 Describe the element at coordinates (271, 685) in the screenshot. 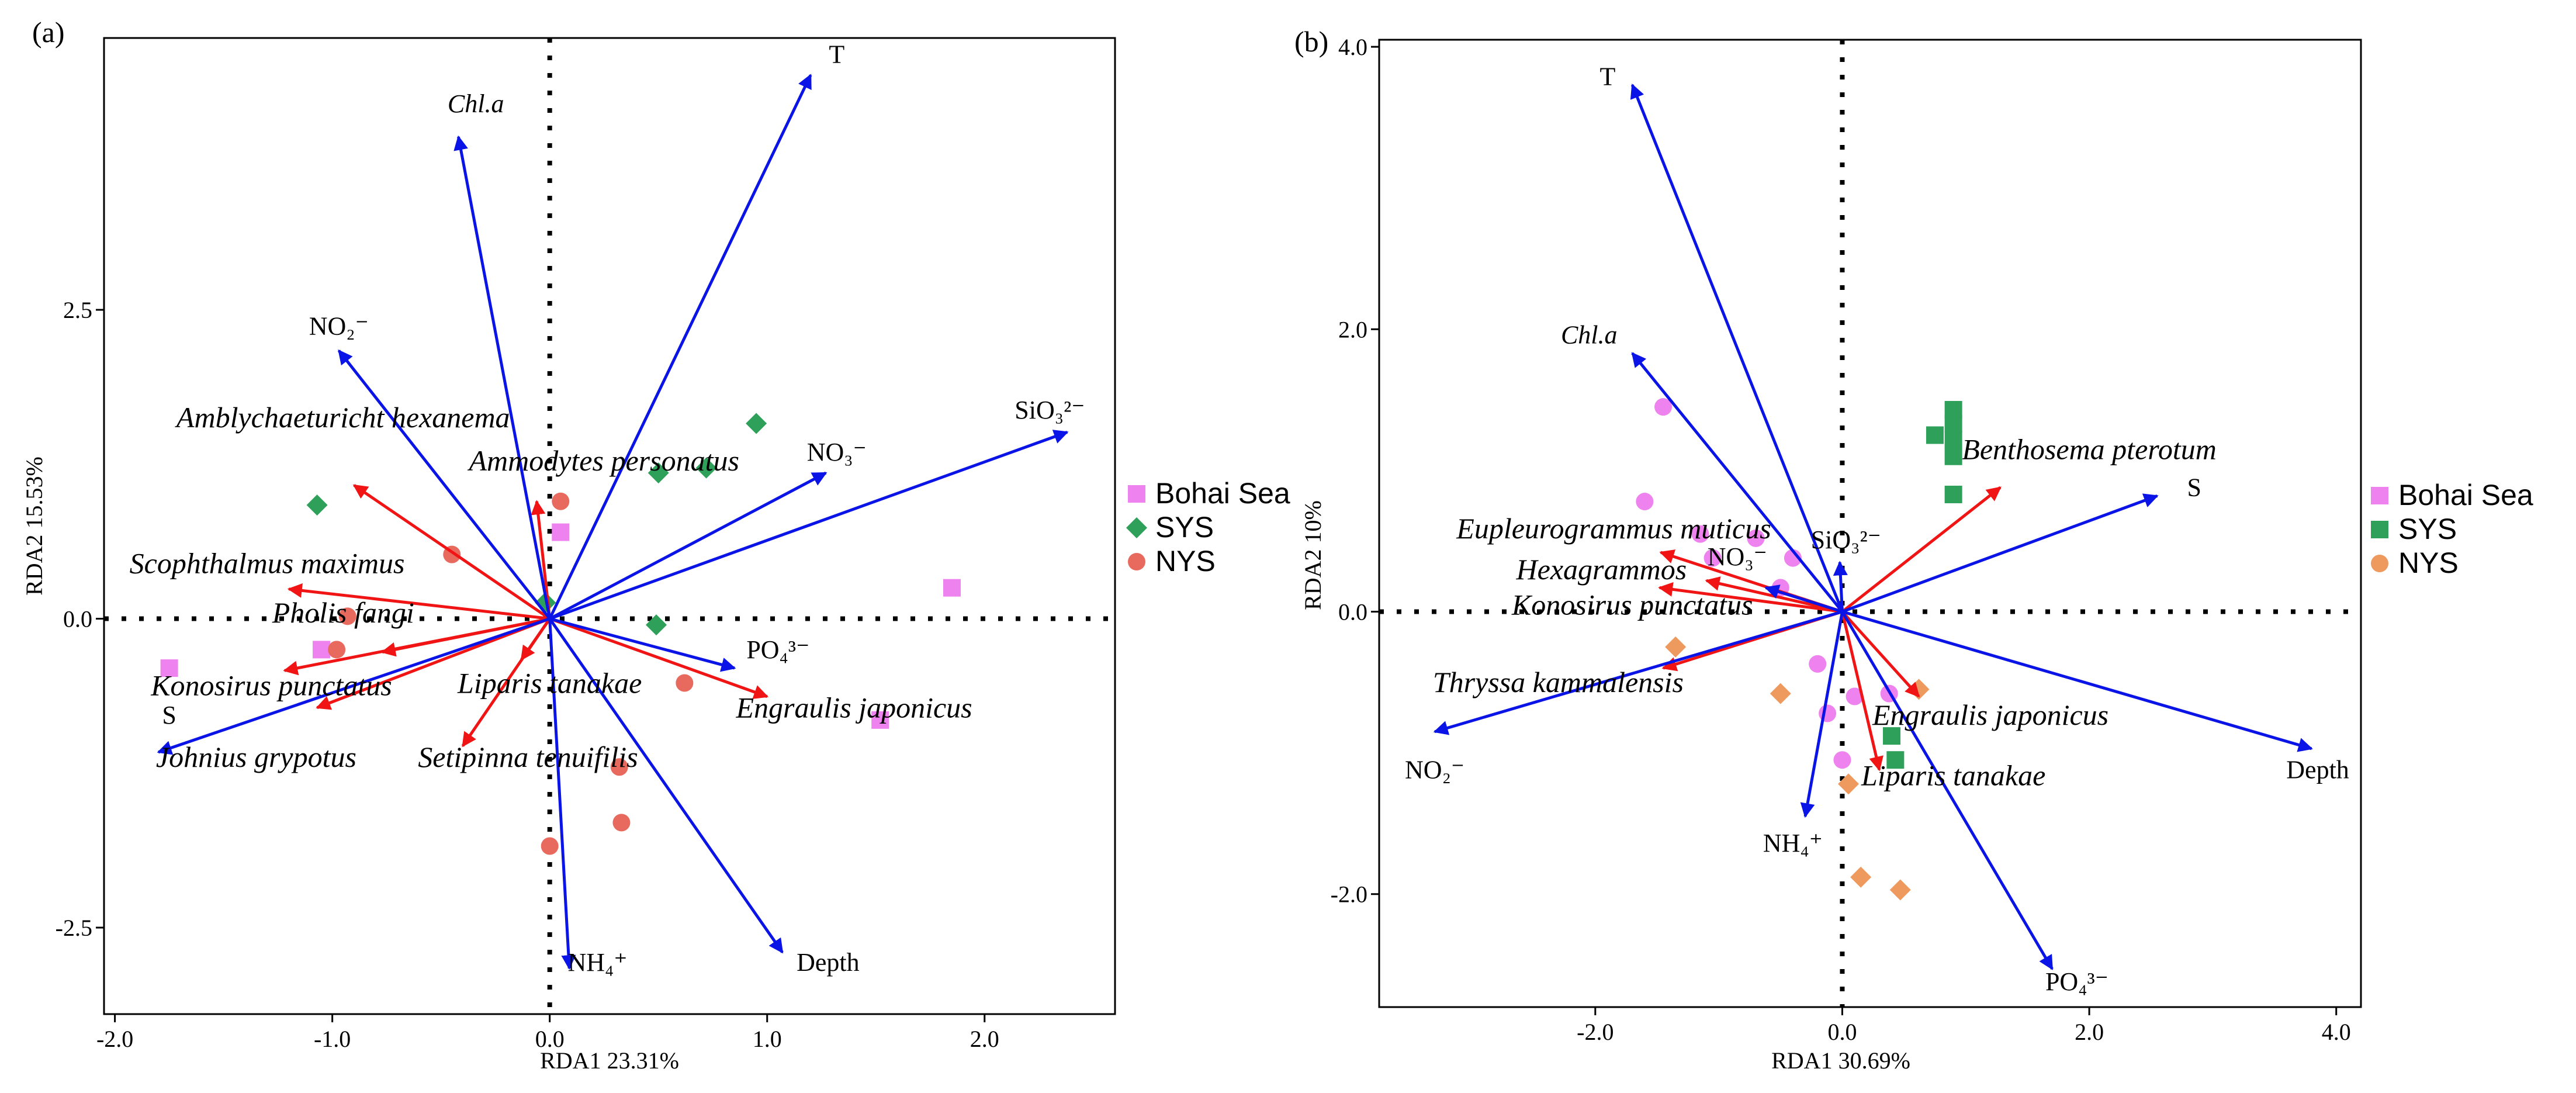

I see `panel-a-species-label-konosirus-punctatus: Konosirus punctatus` at that location.